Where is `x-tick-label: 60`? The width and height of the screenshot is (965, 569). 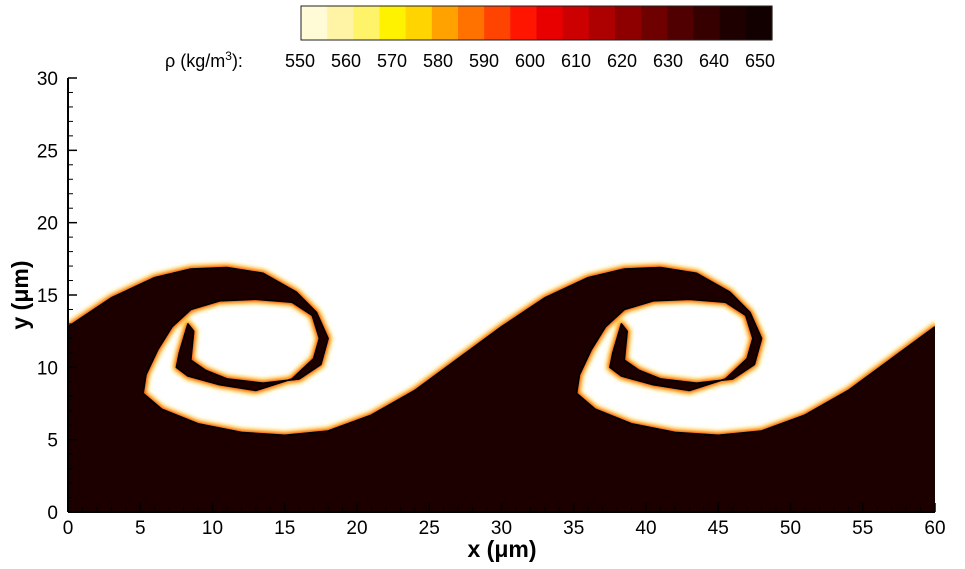 x-tick-label: 60 is located at coordinates (934, 528).